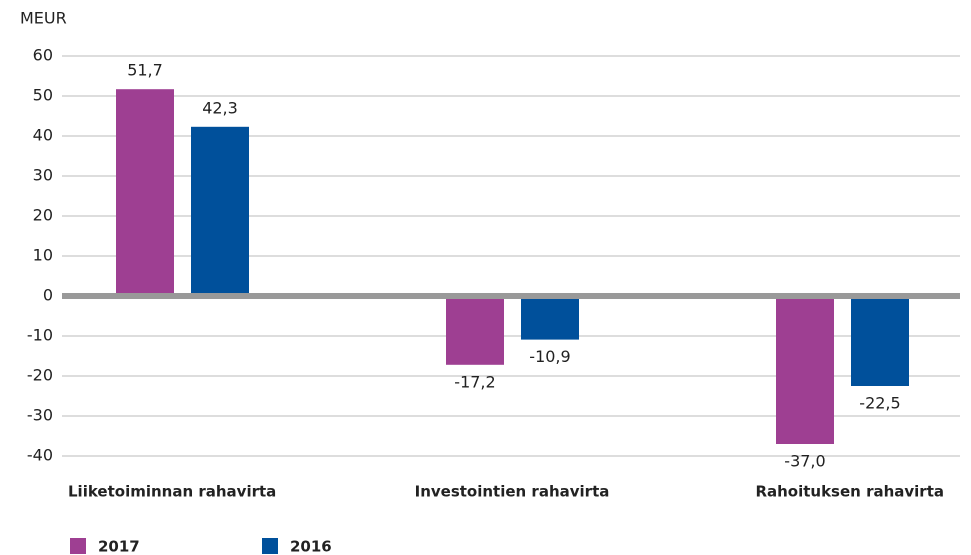  Describe the element at coordinates (43, 255) in the screenshot. I see `y-tick-label: 10` at that location.